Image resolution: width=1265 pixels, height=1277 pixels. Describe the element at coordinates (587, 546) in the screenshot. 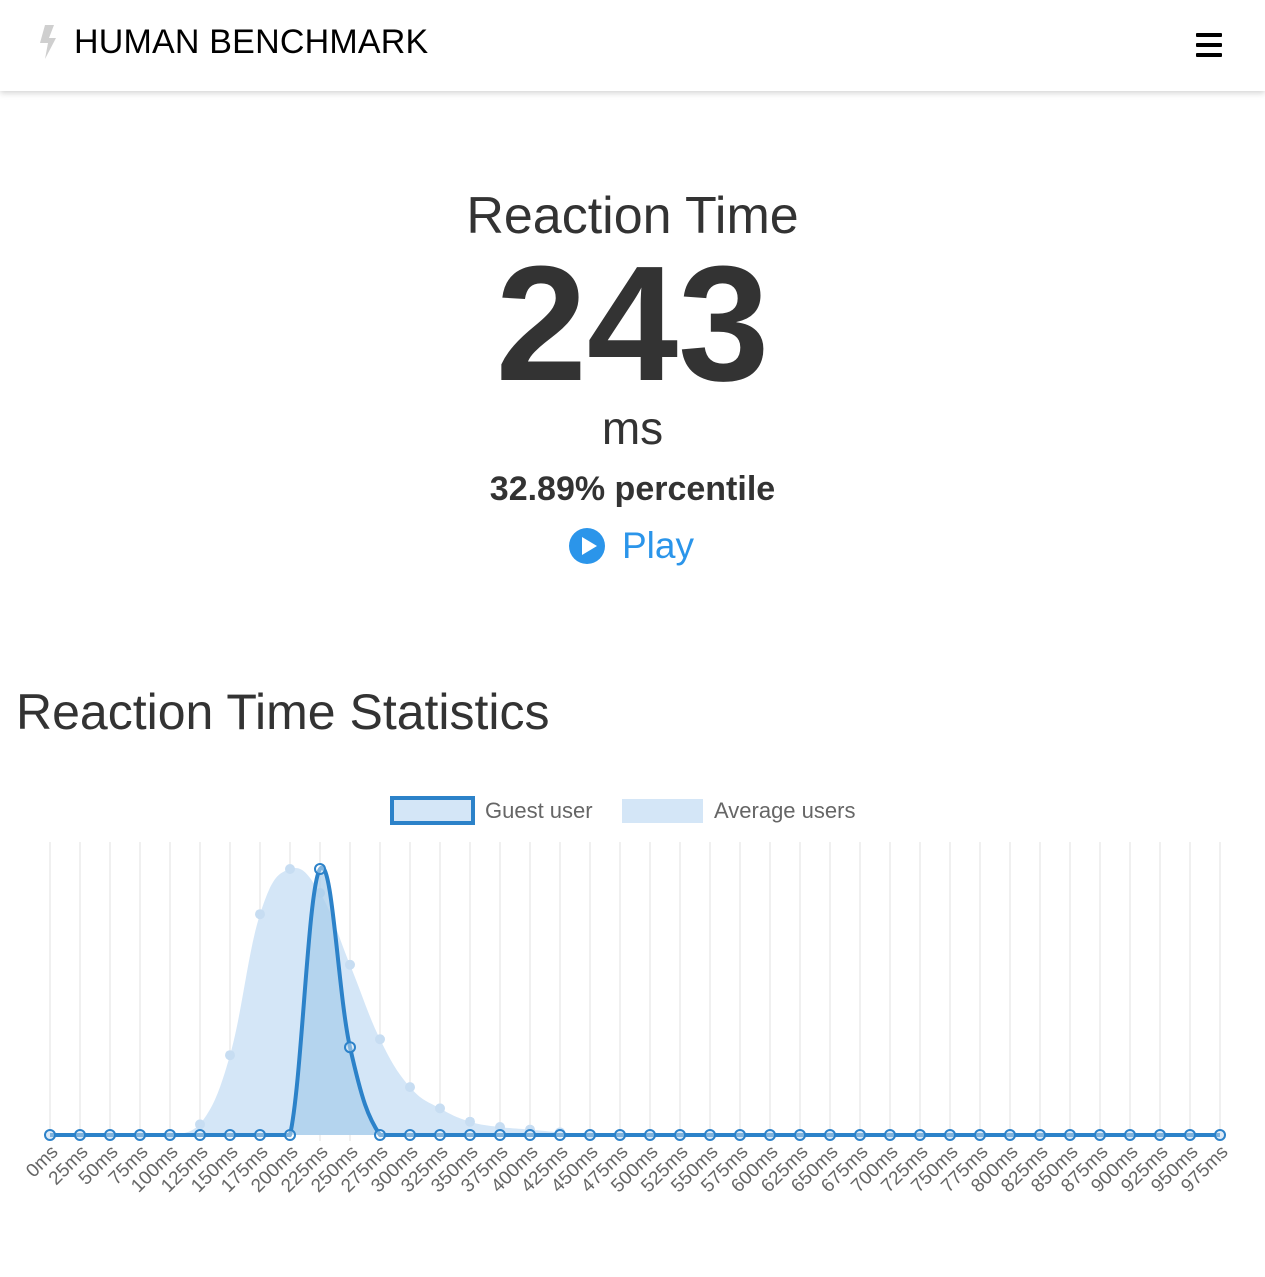

I see `play-circle-icon` at that location.